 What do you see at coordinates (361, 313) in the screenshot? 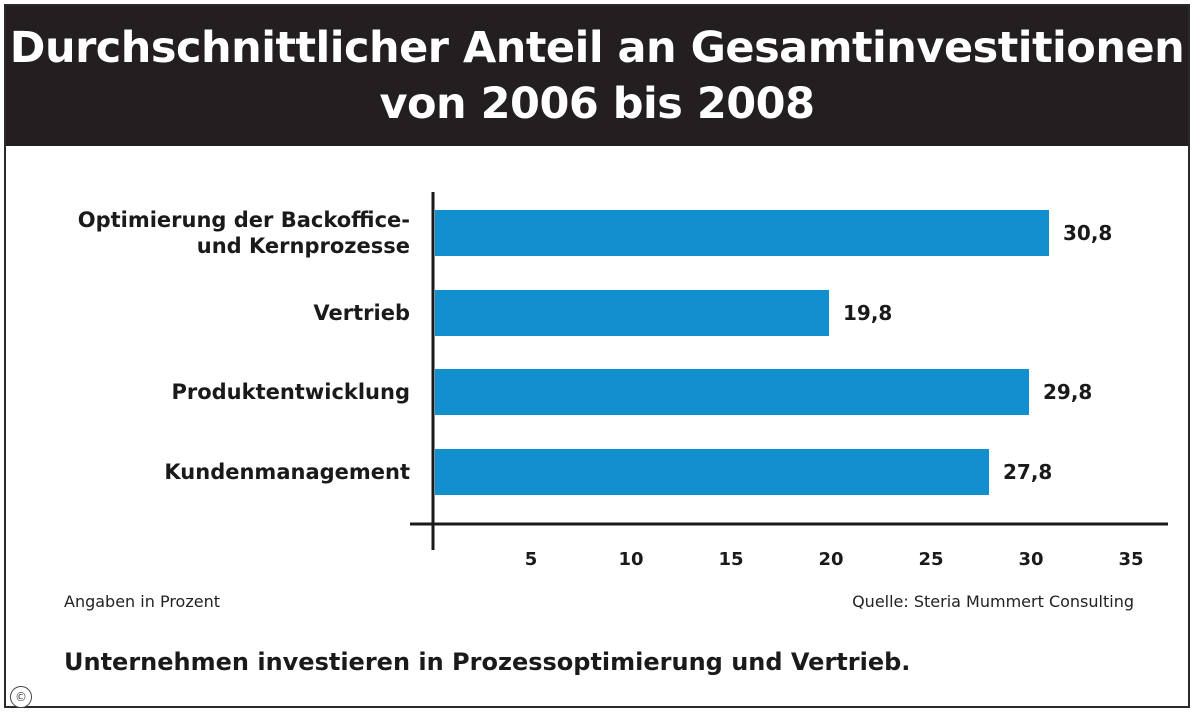
I see `category-label: Vertrieb` at bounding box center [361, 313].